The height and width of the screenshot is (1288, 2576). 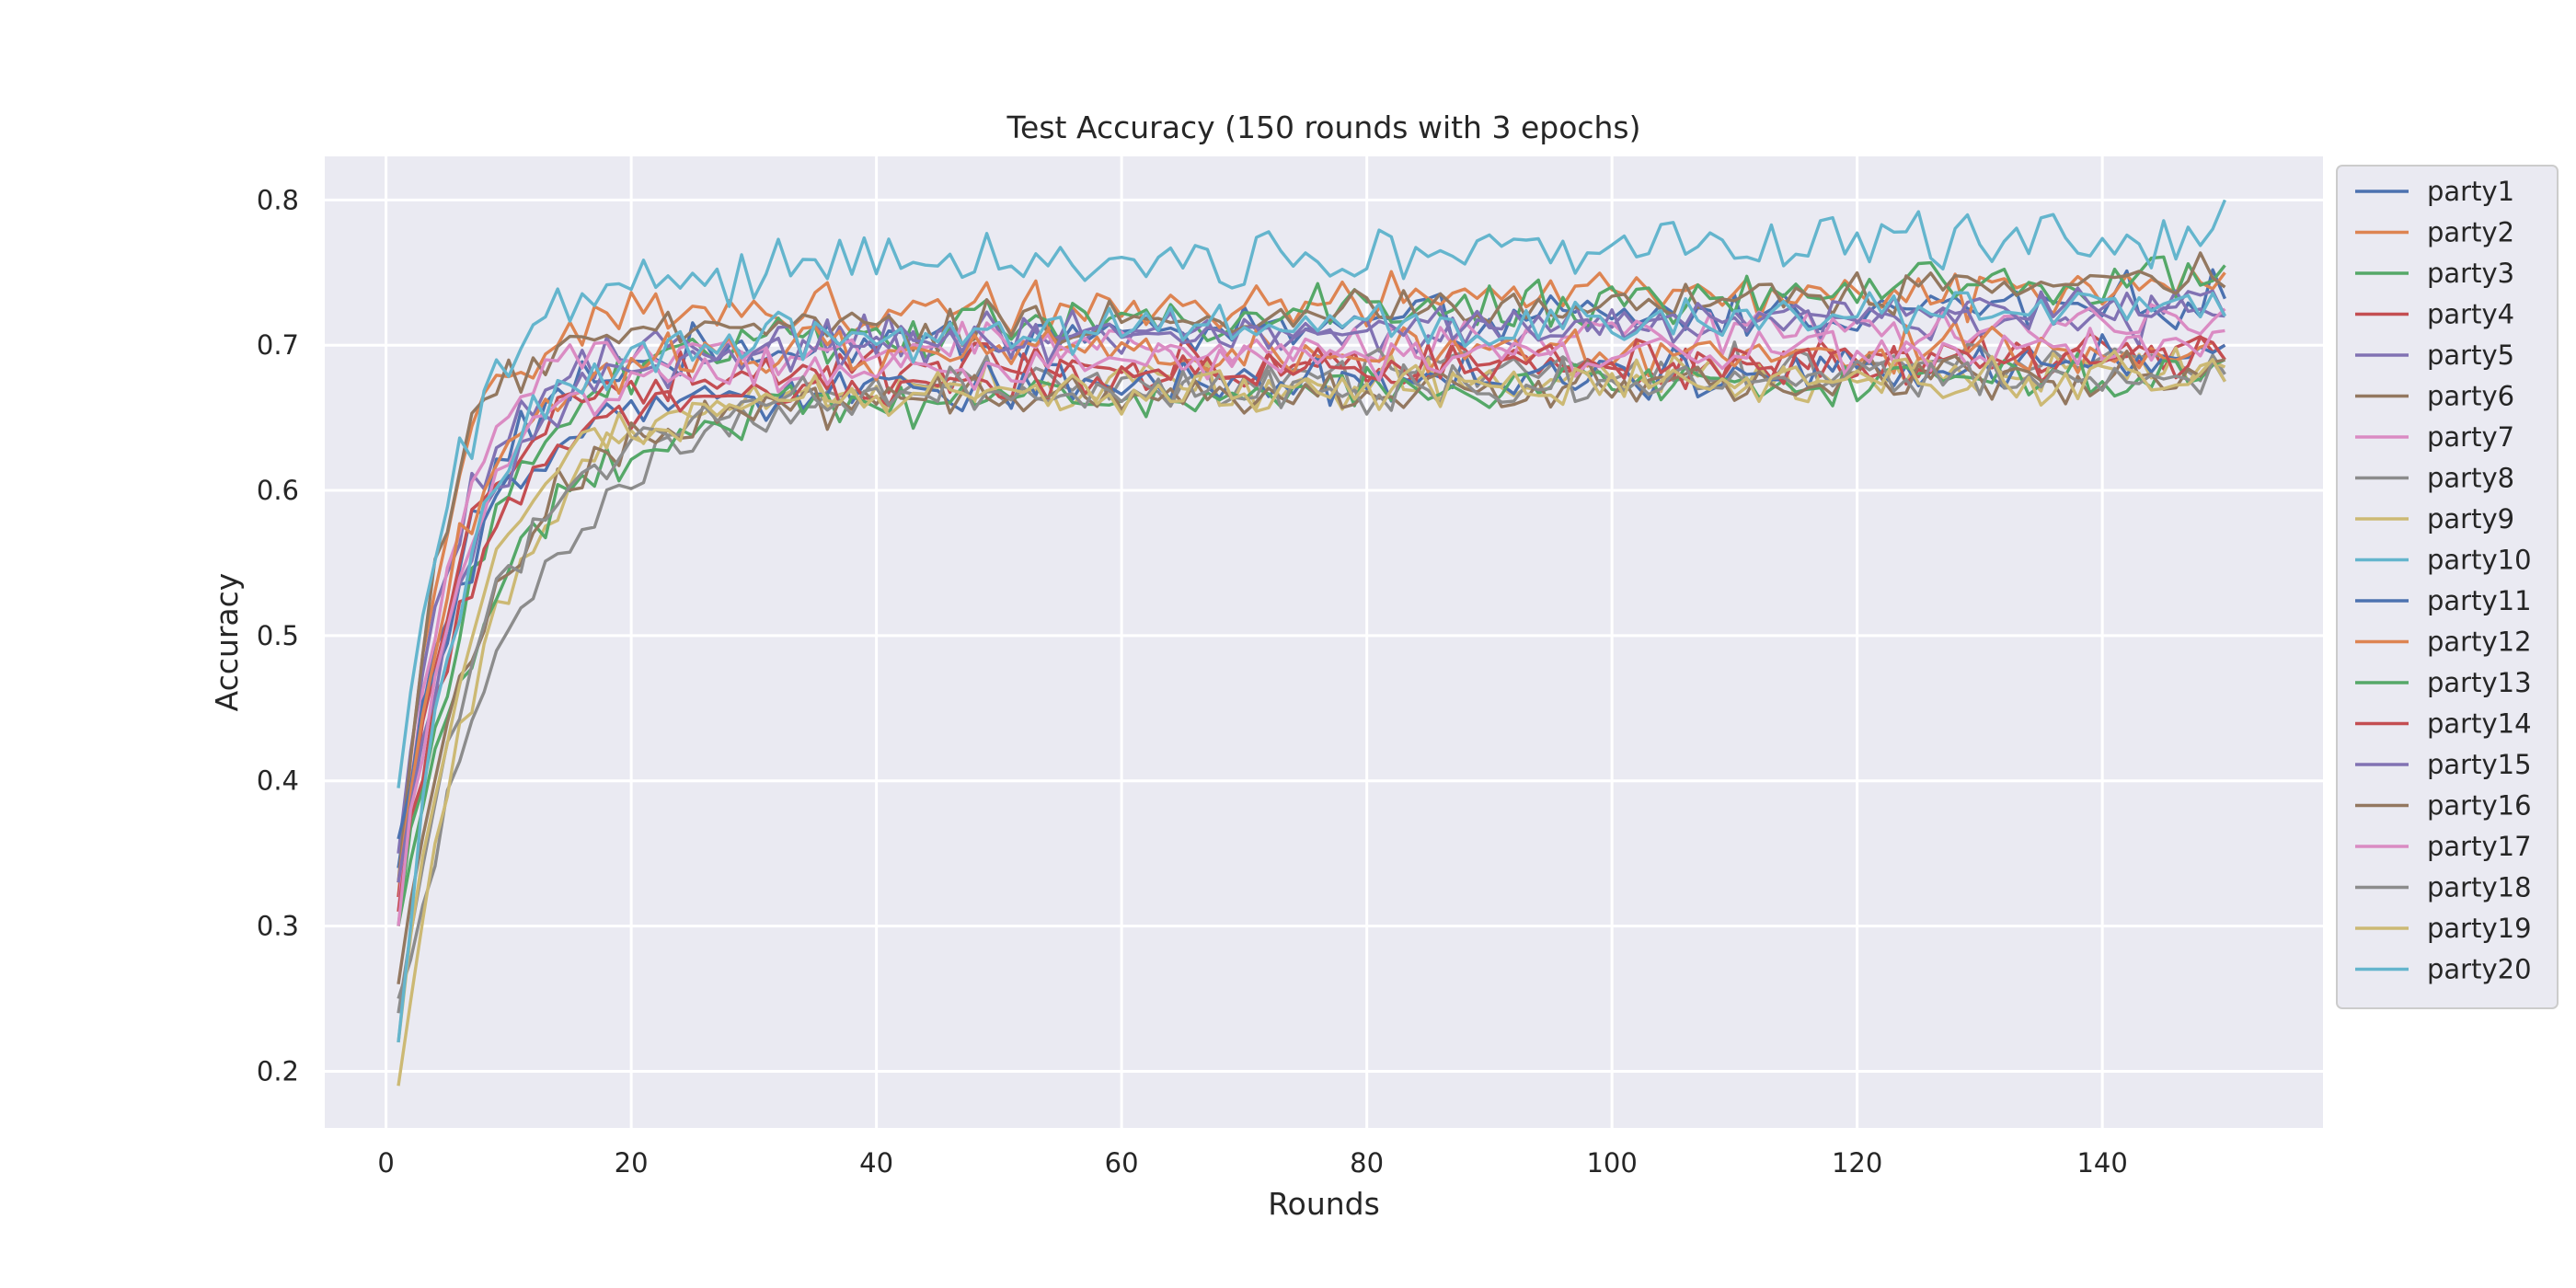 What do you see at coordinates (2479, 642) in the screenshot?
I see `legend-label: party12` at bounding box center [2479, 642].